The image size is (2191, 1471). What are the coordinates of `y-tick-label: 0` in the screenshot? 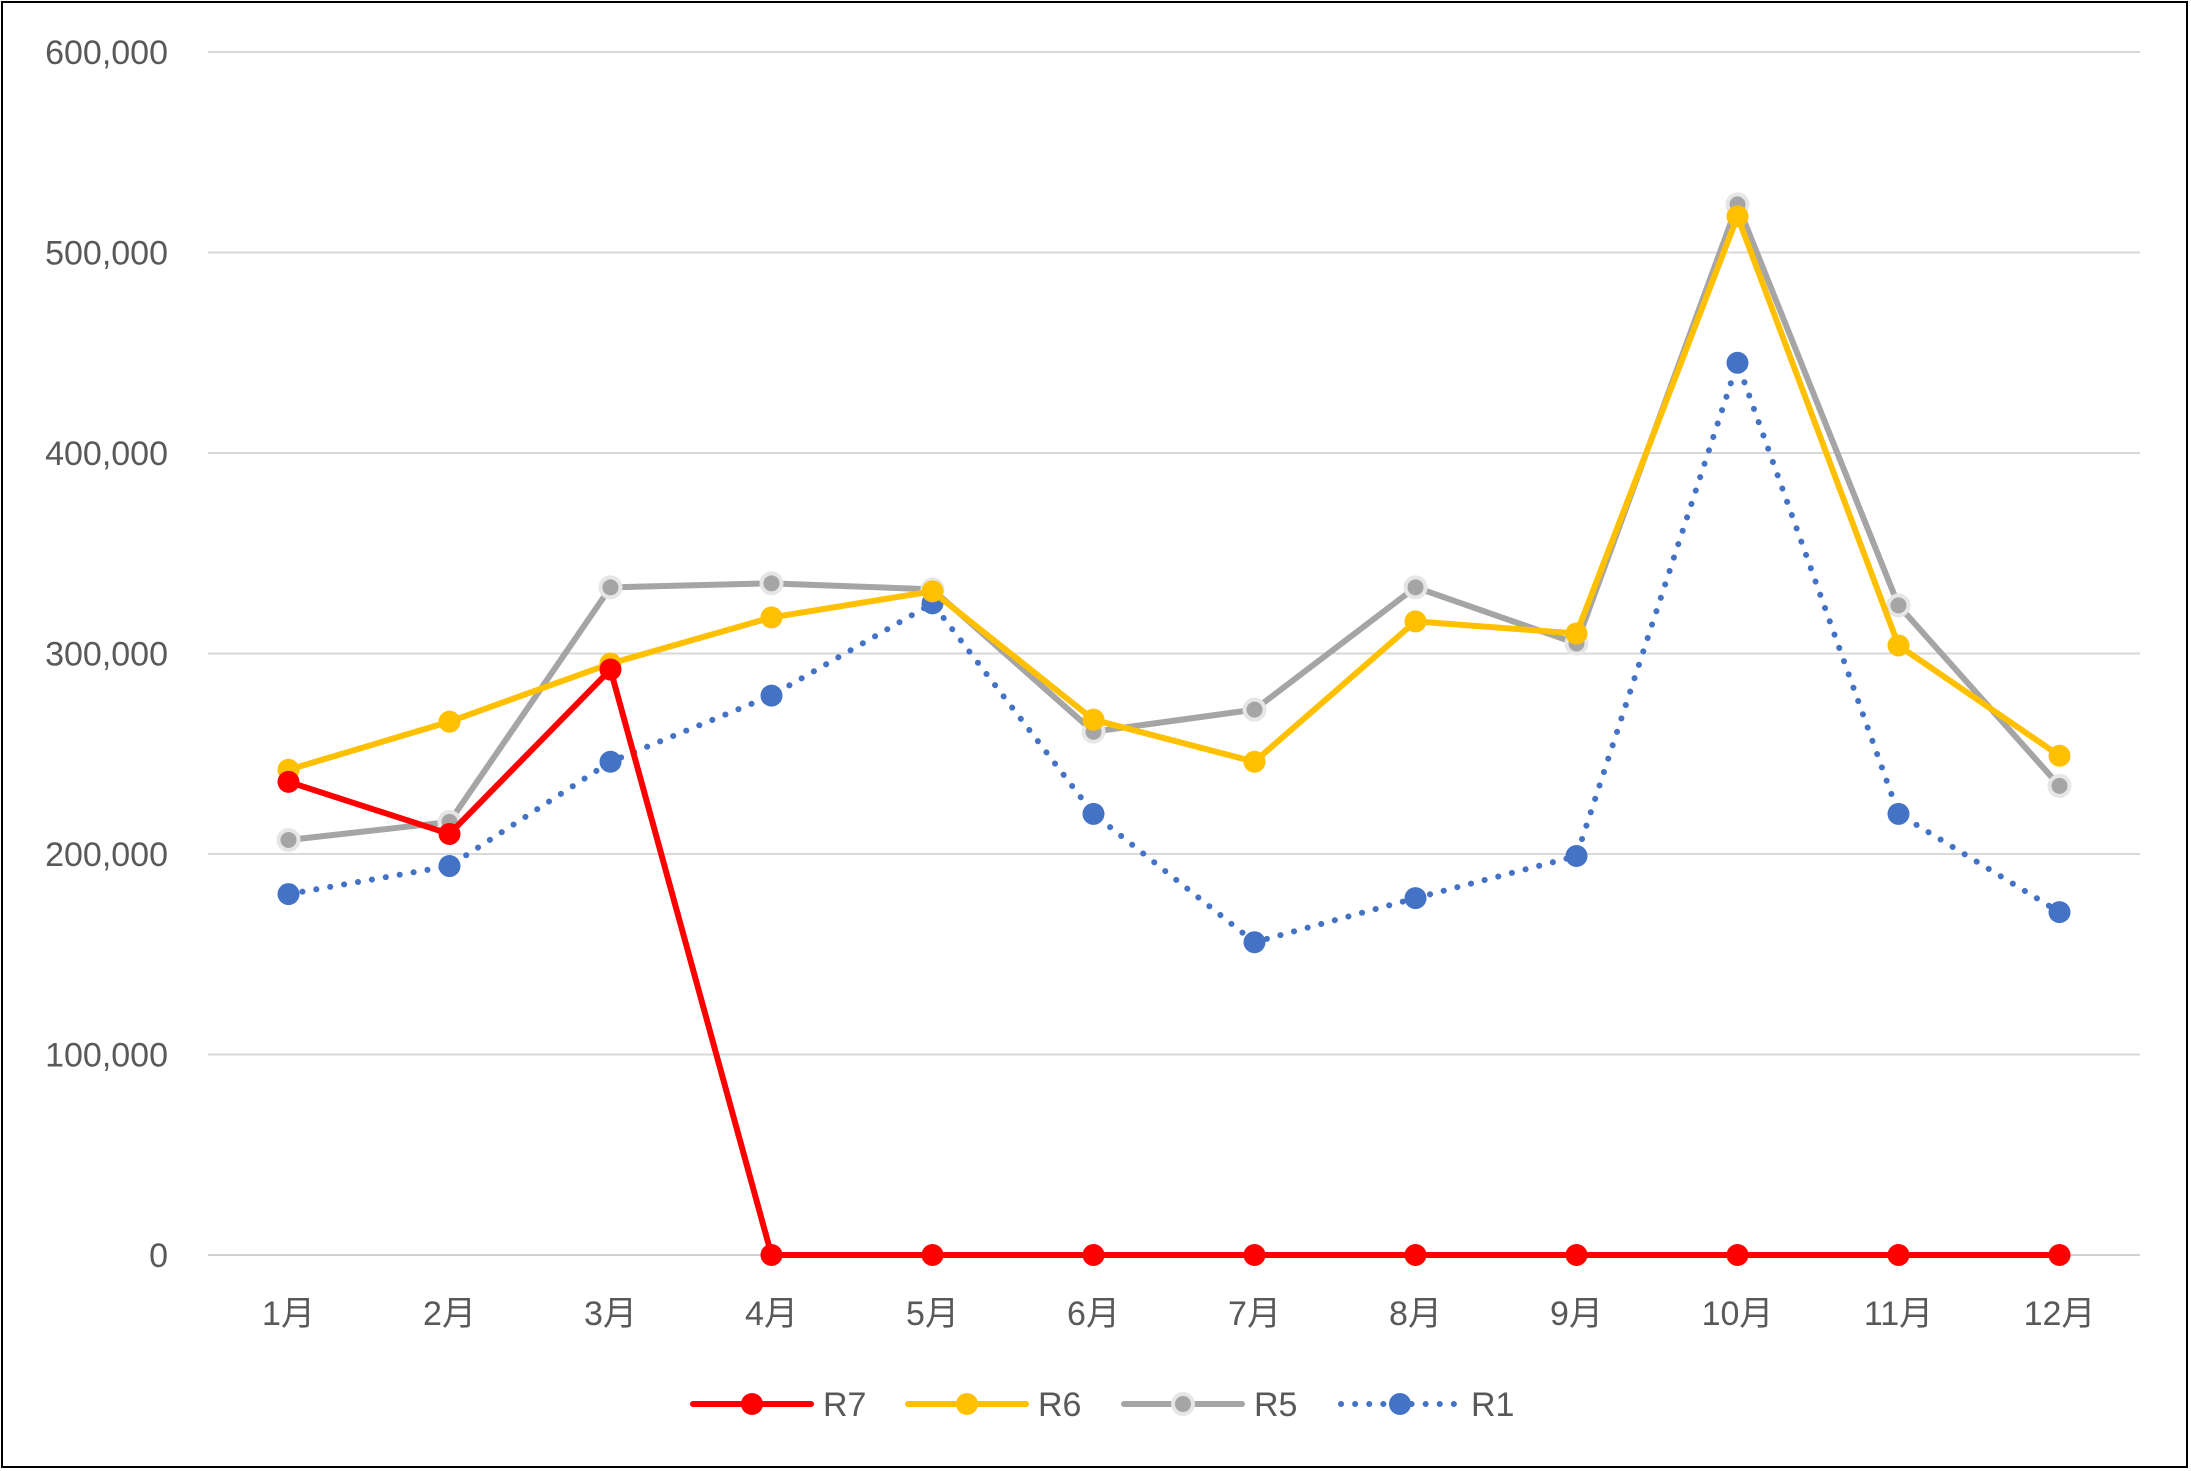 It's located at (158, 1256).